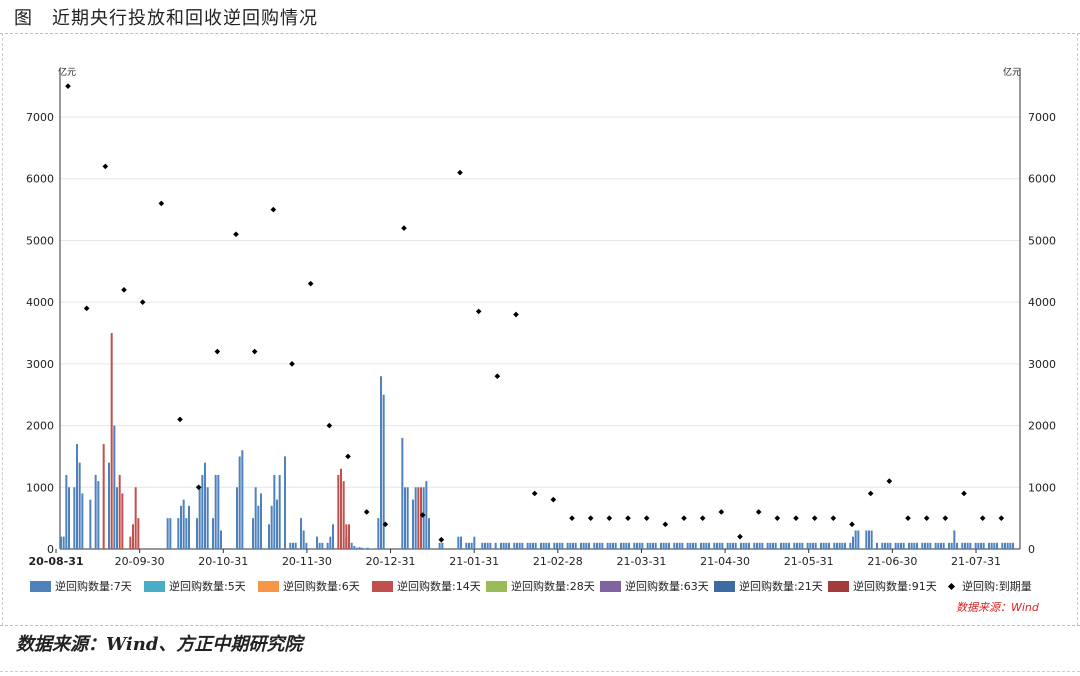 Image resolution: width=1080 pixels, height=676 pixels. I want to click on right-axis-tick-label: 5000, so click(1042, 240).